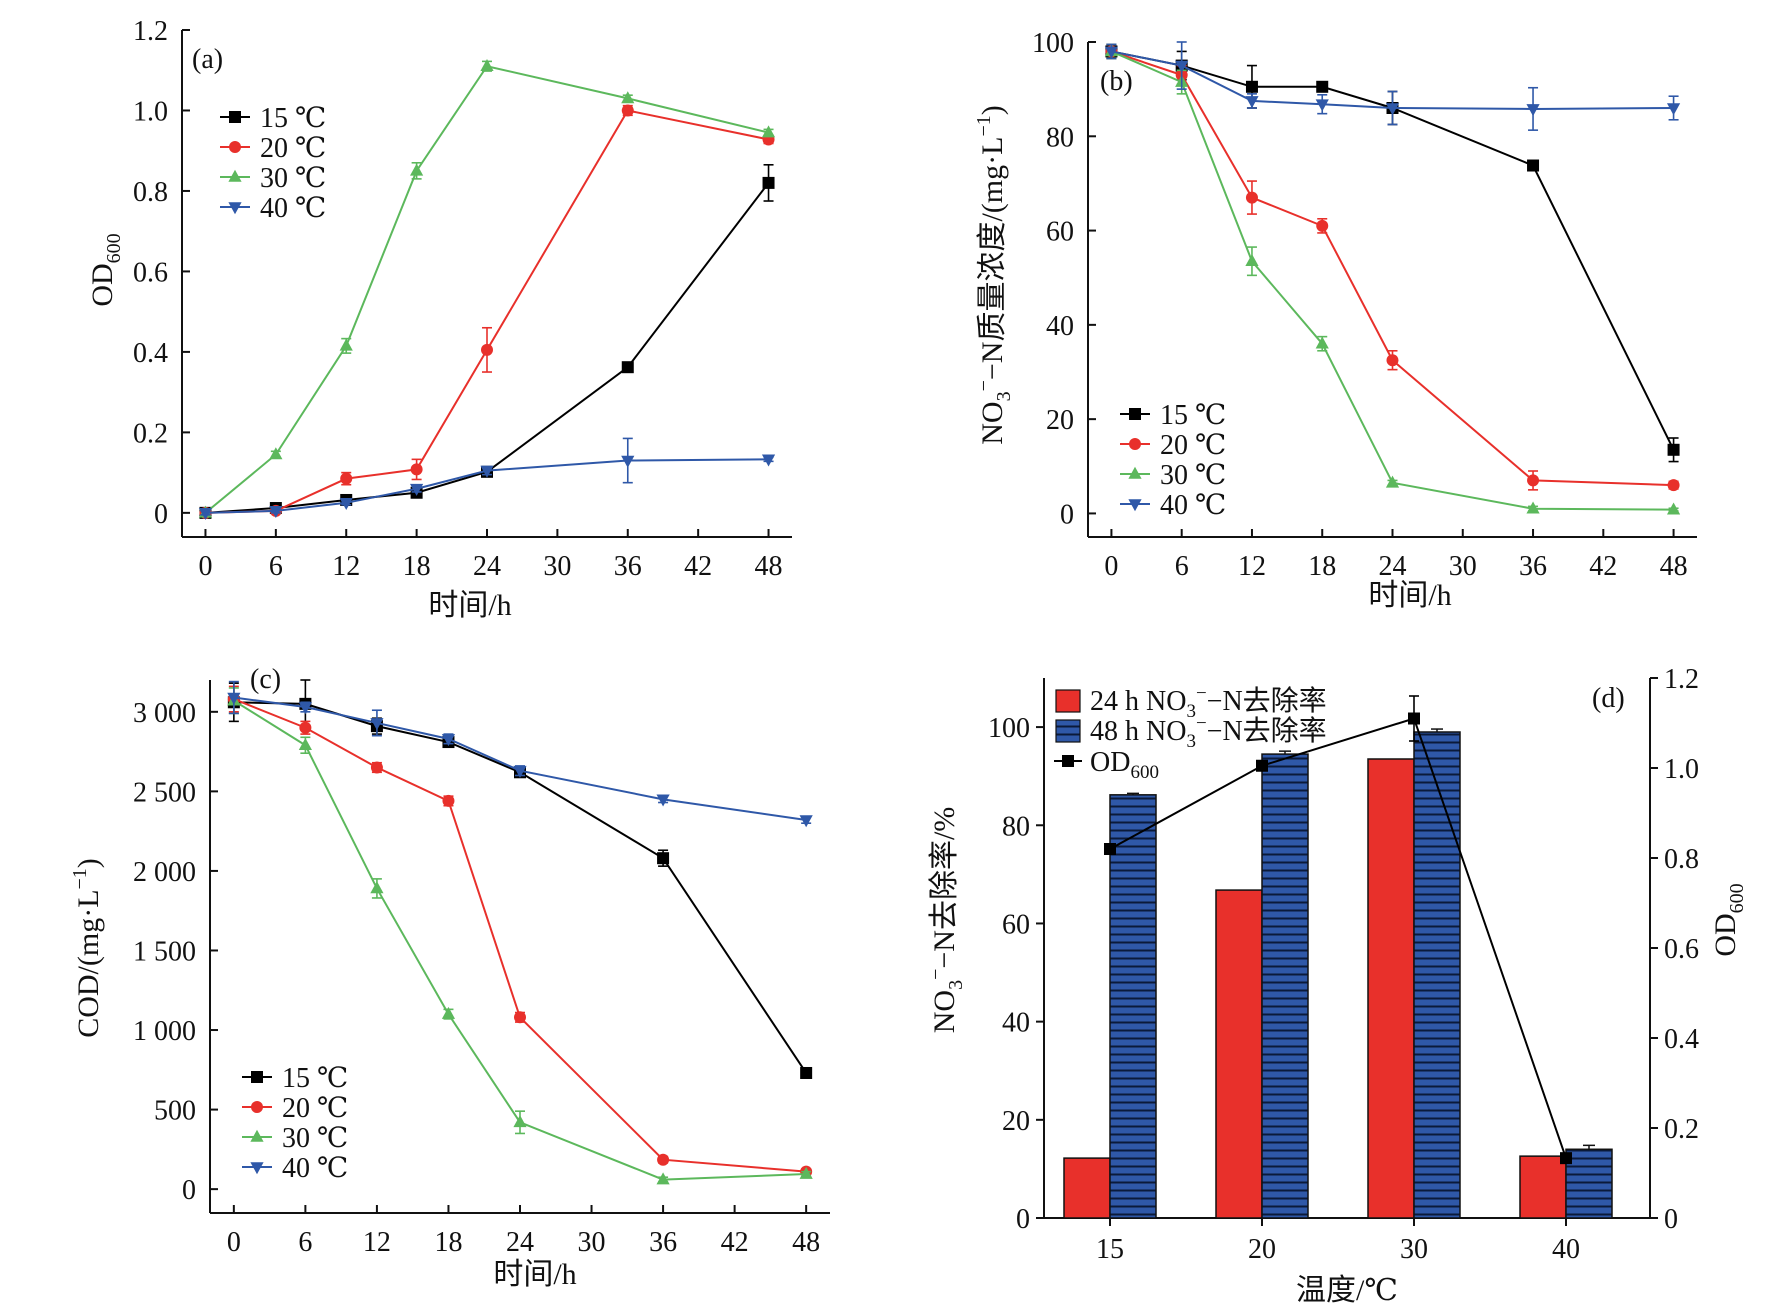  What do you see at coordinates (534, 1274) in the screenshot?
I see `x-axis-title-c: 时间/h` at bounding box center [534, 1274].